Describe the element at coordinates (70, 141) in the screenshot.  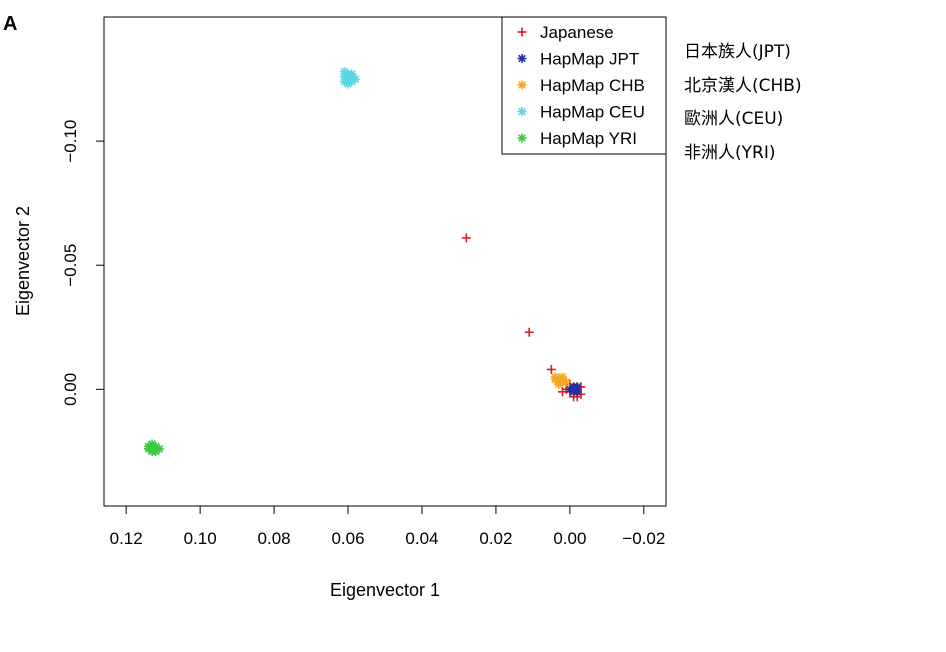
I see `y-tick-label: −0.10` at that location.